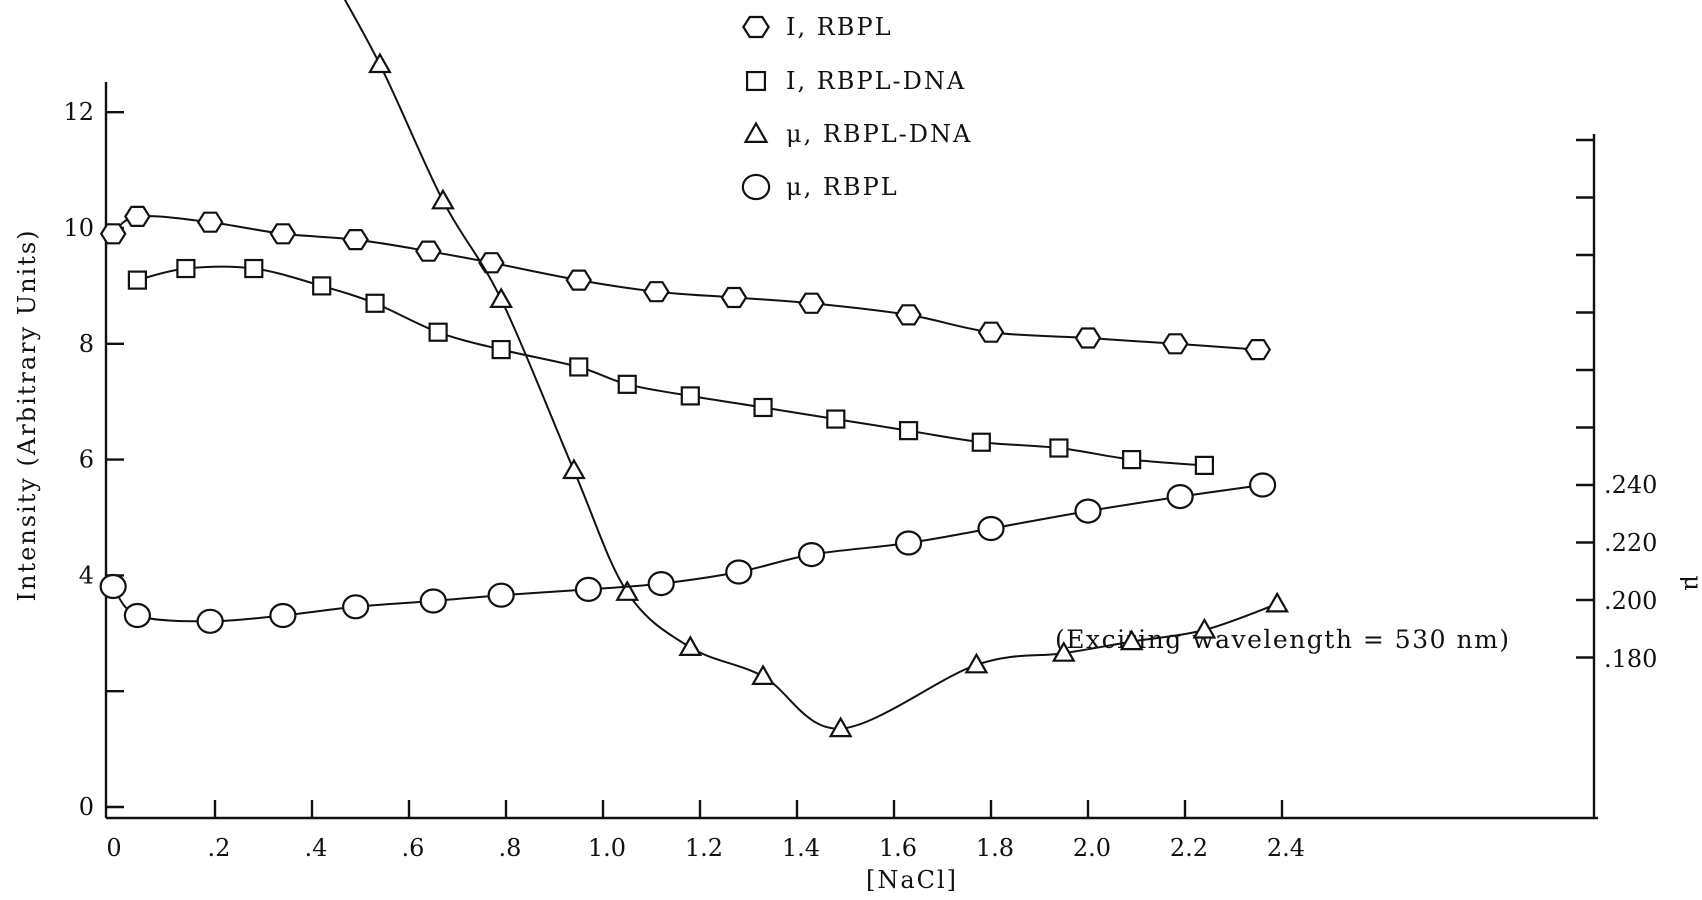 The height and width of the screenshot is (900, 1702). Describe the element at coordinates (1630, 659) in the screenshot. I see `right-y-tick-label: .180` at that location.